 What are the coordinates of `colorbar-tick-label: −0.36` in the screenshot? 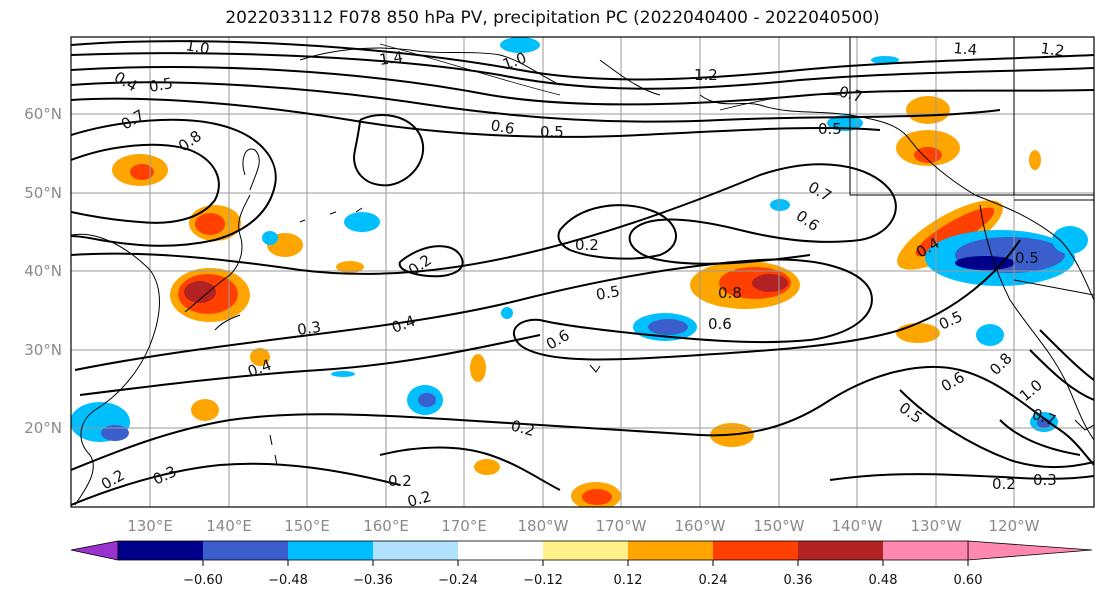 It's located at (373, 580).